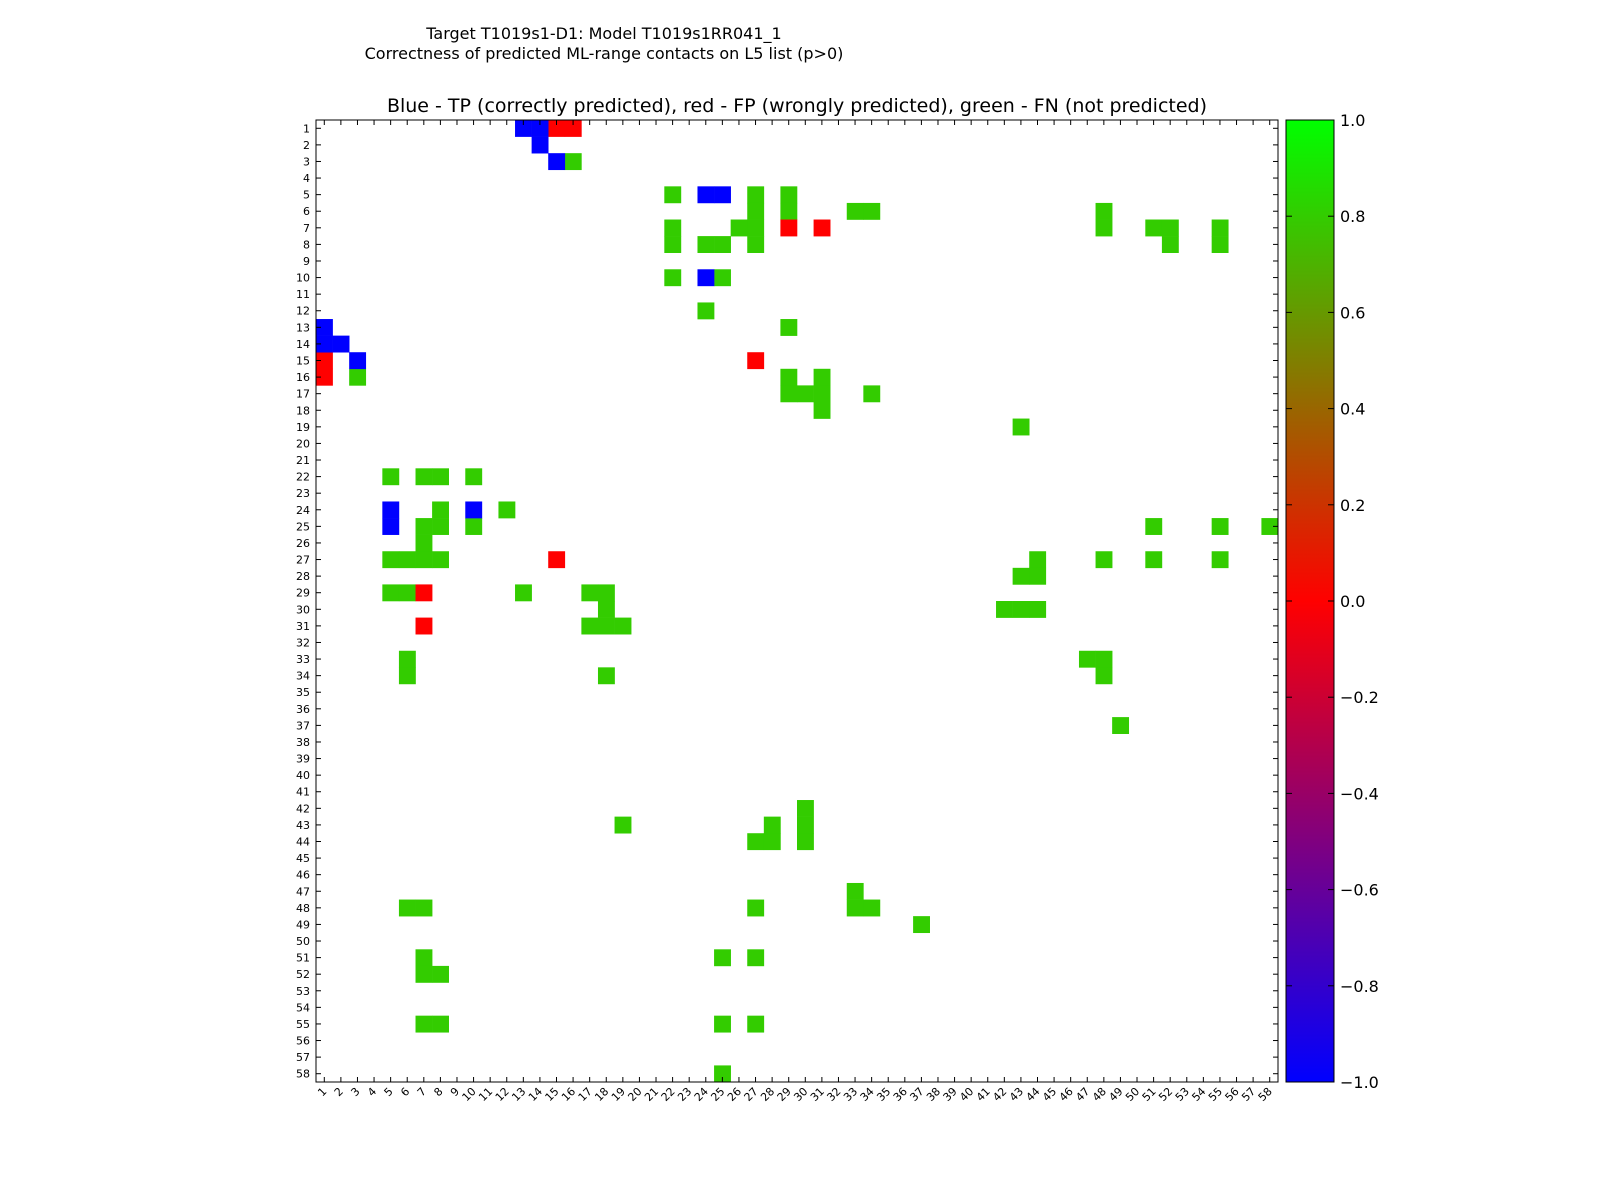  I want to click on y-tick-label: 18, so click(303, 410).